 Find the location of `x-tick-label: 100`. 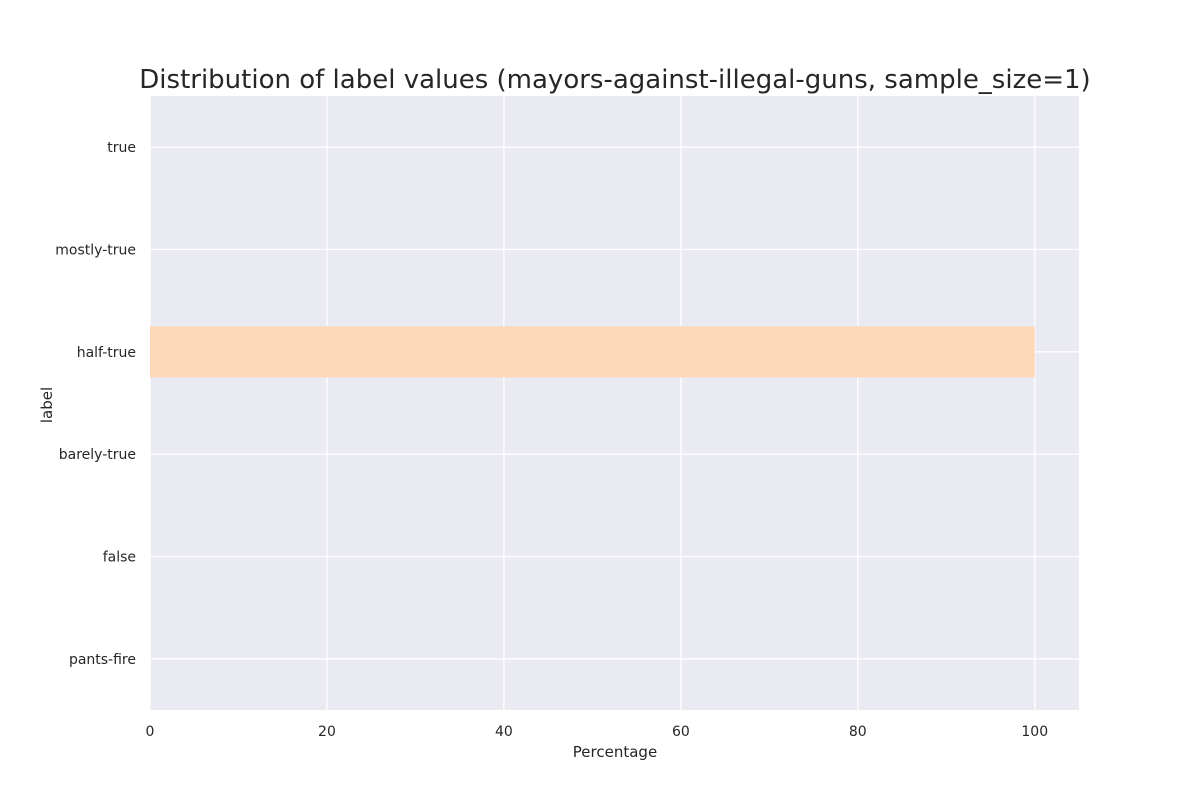

x-tick-label: 100 is located at coordinates (1034, 732).